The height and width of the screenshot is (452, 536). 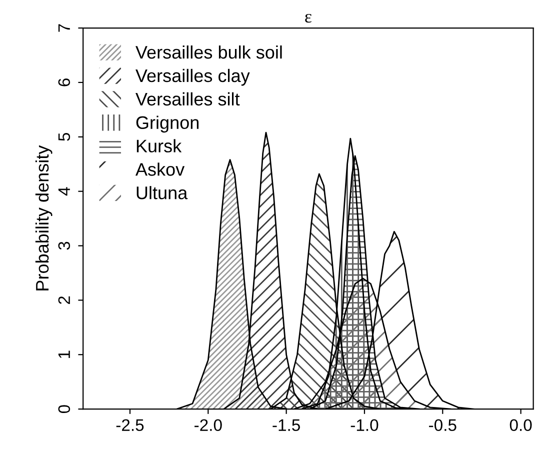 I want to click on y-tick-label: 5, so click(x=64, y=136).